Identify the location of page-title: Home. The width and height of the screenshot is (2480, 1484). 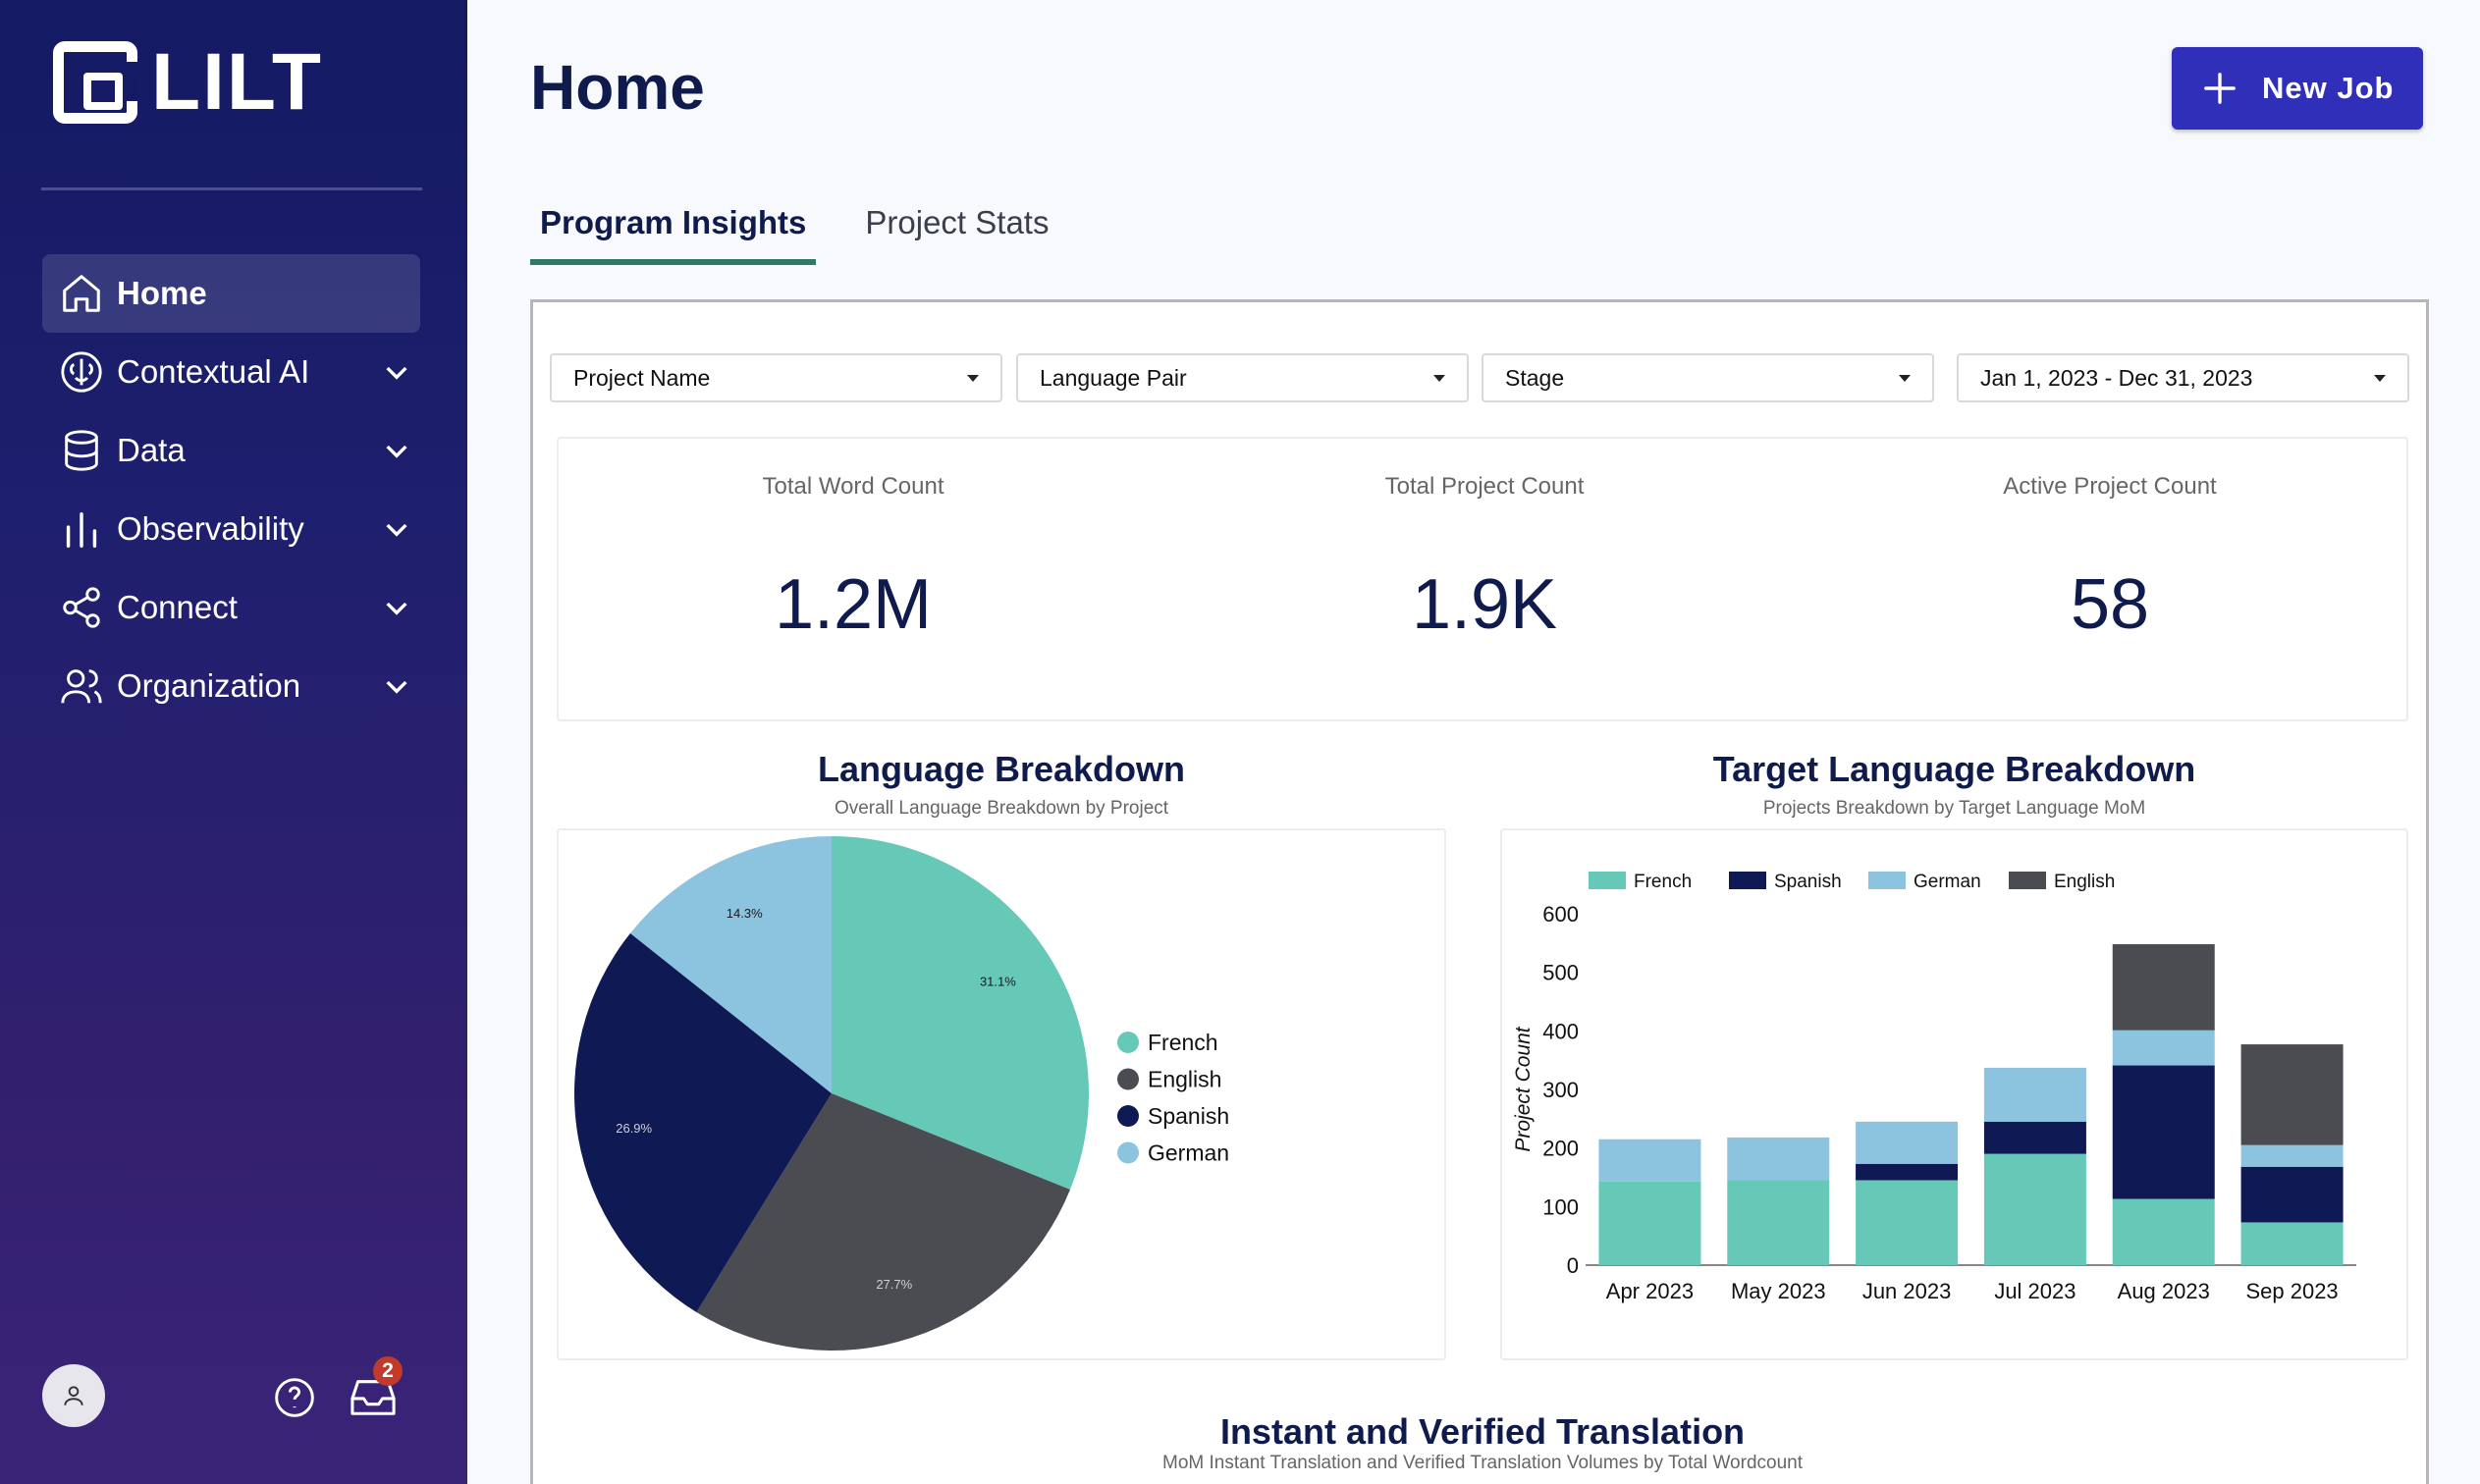
(617, 87).